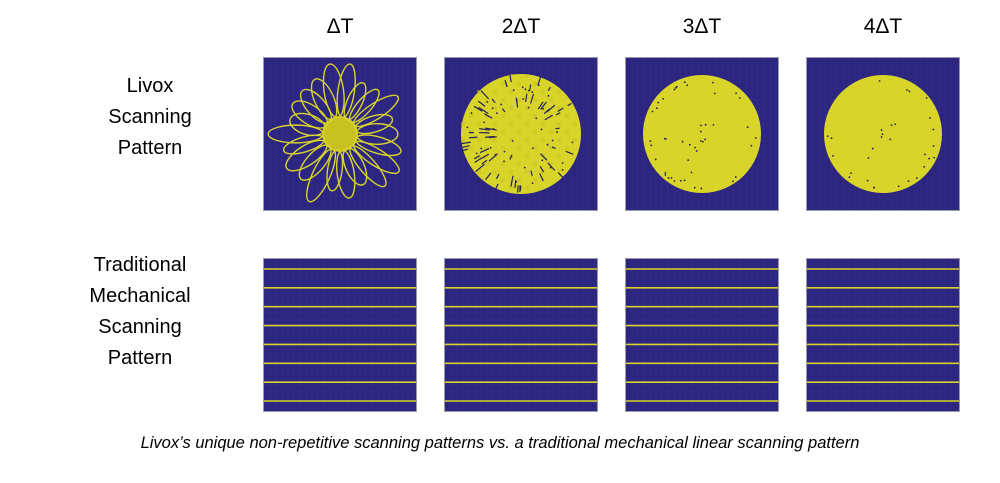 This screenshot has width=1000, height=483. What do you see at coordinates (140, 327) in the screenshot?
I see `row-label-traditional-line-3: Scanning` at bounding box center [140, 327].